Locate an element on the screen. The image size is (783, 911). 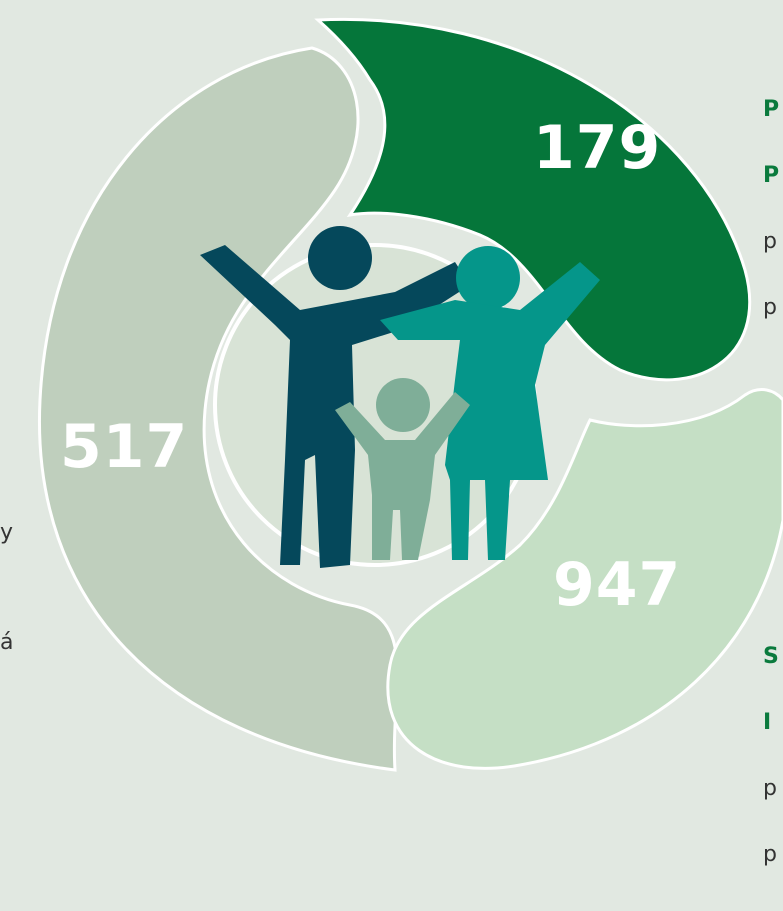
right-top-line-4: p is located at coordinates (770, 307).